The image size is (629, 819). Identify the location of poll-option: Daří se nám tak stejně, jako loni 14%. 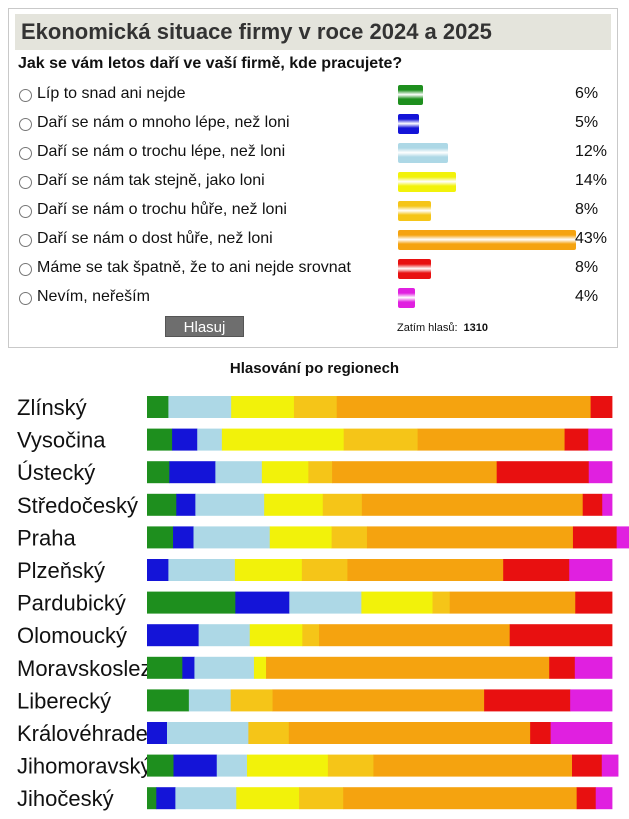
(313, 182).